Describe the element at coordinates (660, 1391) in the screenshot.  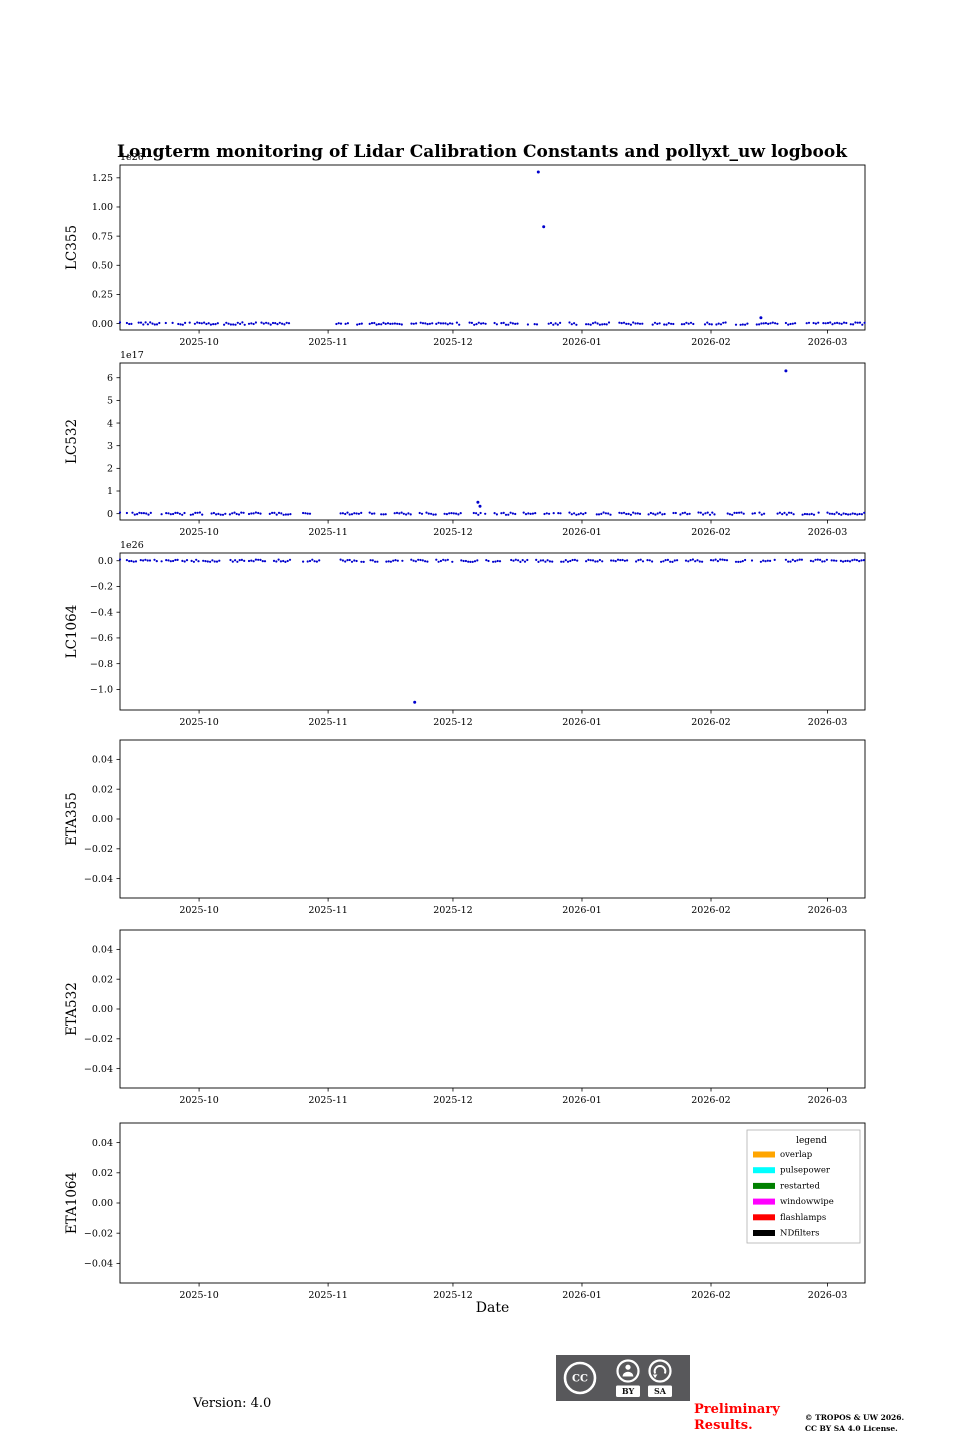
I see `sa-label-plate` at that location.